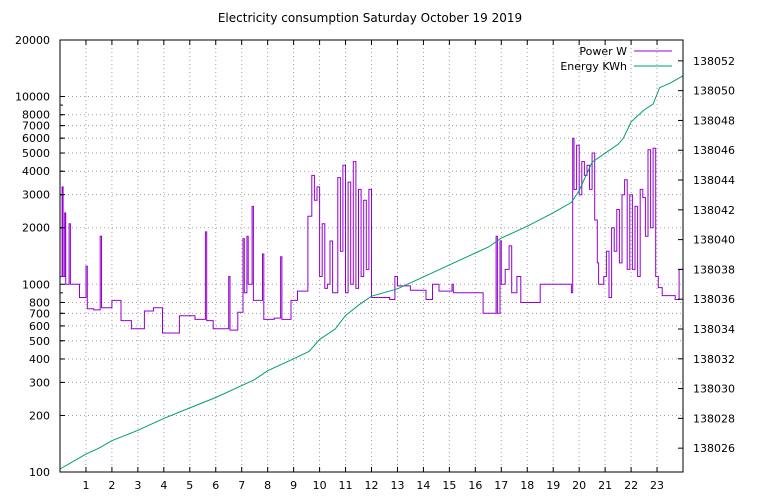 Image resolution: width=768 pixels, height=500 pixels. I want to click on y2-tick-label: 138026, so click(714, 448).